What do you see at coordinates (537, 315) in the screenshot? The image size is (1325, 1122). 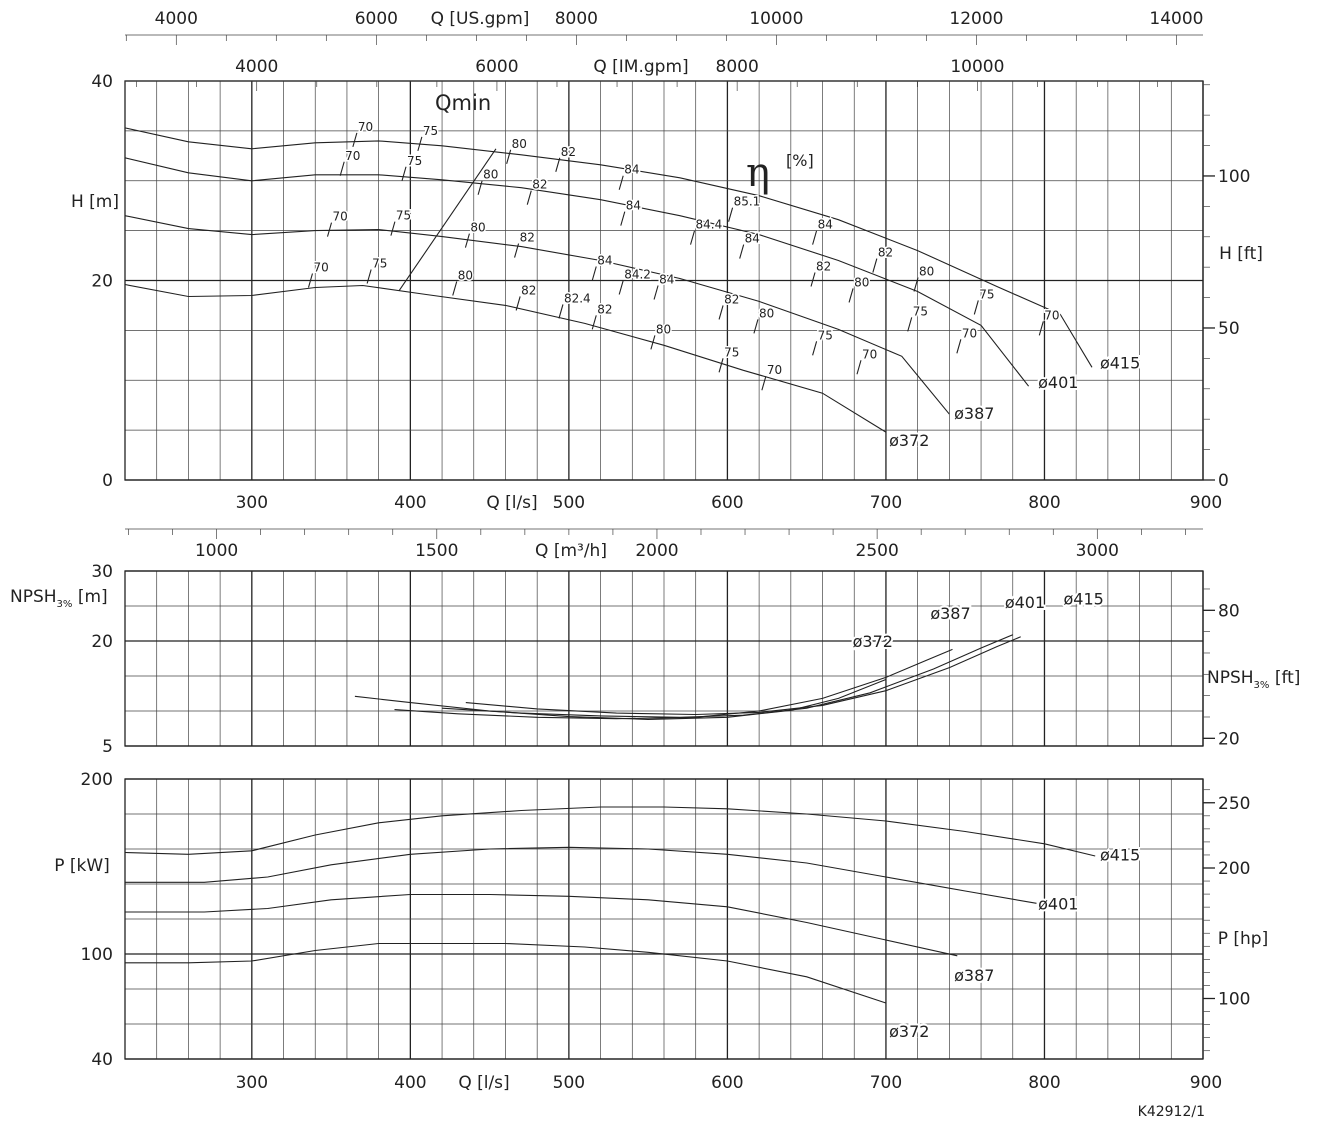 I see `head-curve-d387` at bounding box center [537, 315].